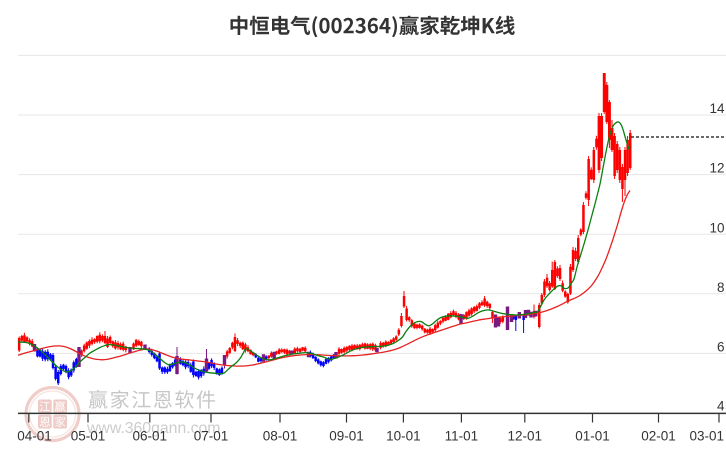  I want to click on svg-text: 04-01, so click(34, 436).